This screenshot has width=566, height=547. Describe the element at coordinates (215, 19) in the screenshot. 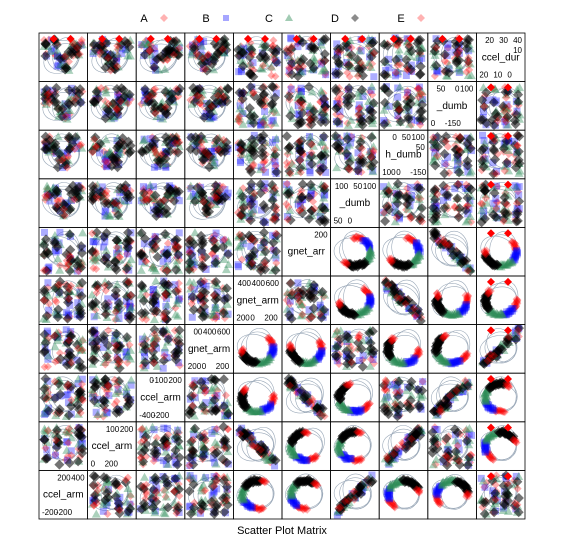

I see `legend-entry-b: B` at that location.